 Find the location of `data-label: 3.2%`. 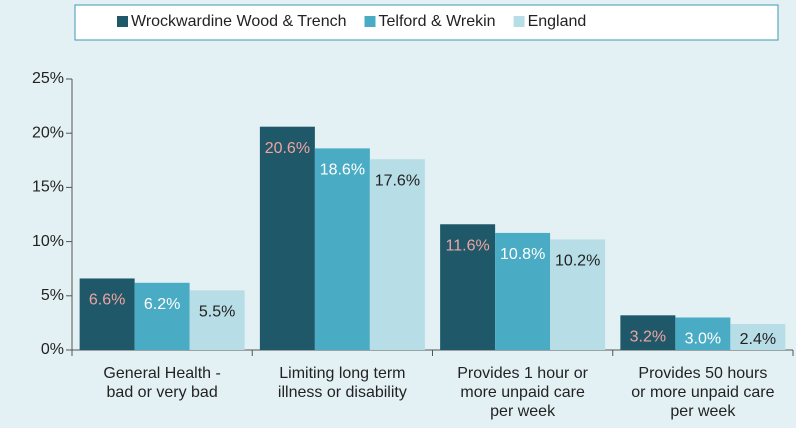

data-label: 3.2% is located at coordinates (648, 337).